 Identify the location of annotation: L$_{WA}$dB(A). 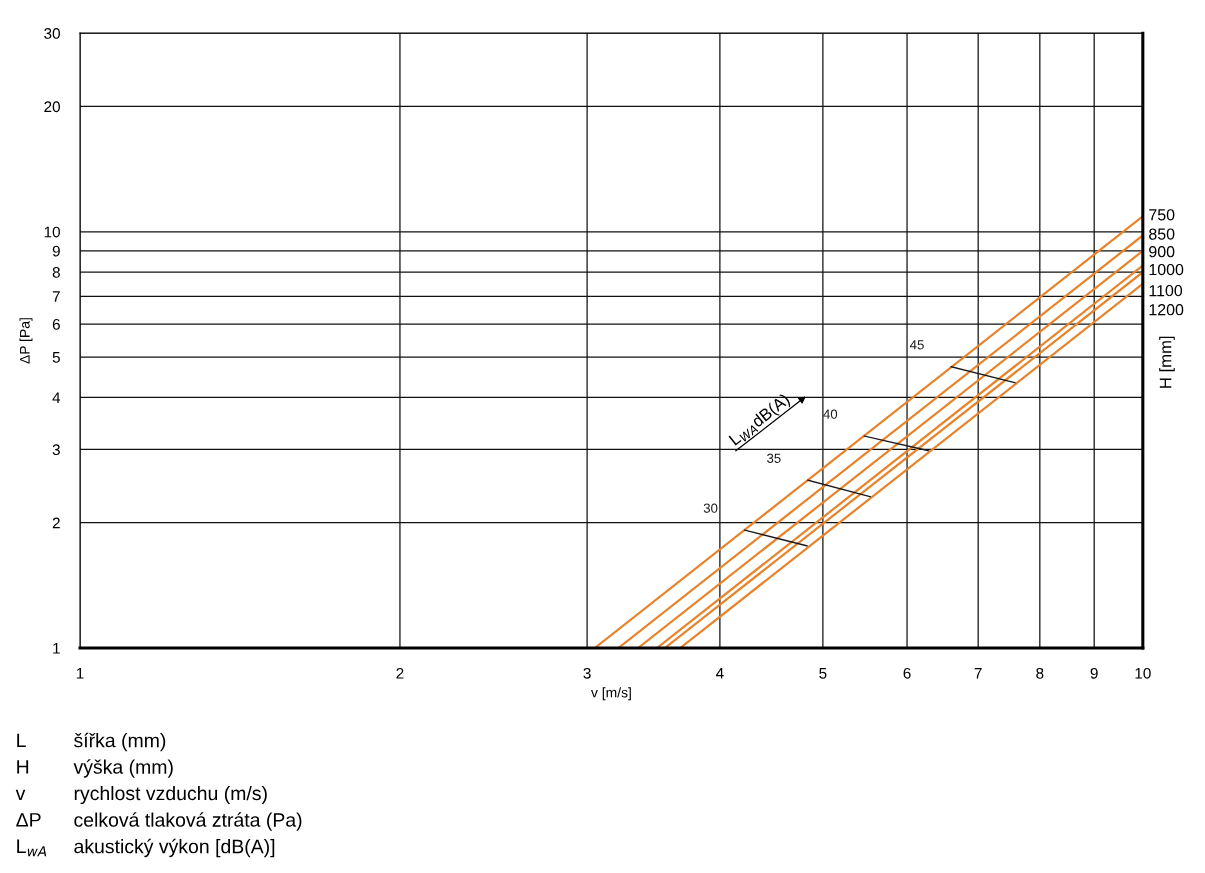
(760, 420).